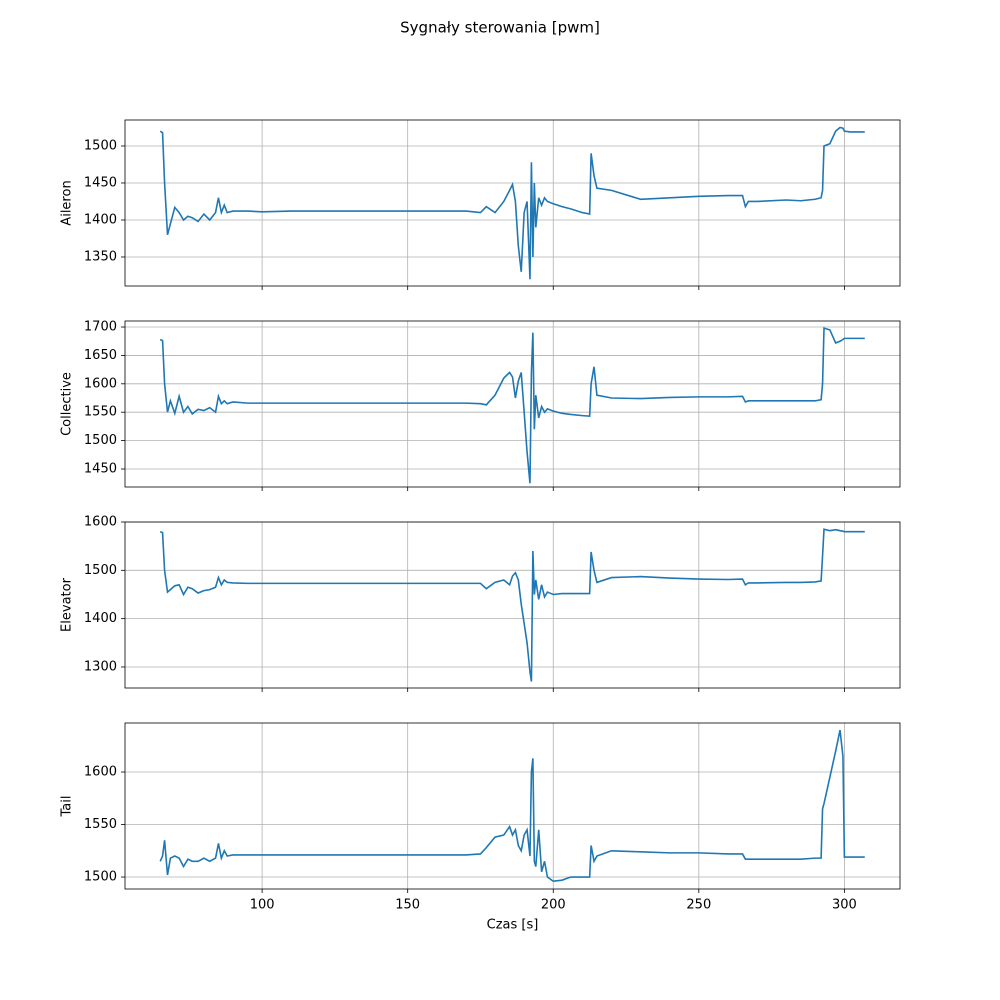 The image size is (1000, 1000). I want to click on x-tick-label: 200, so click(553, 905).